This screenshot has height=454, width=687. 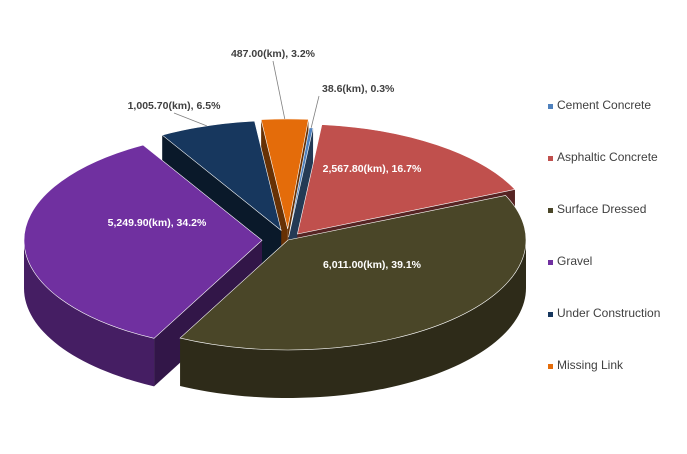 What do you see at coordinates (550, 366) in the screenshot?
I see `legend-swatch-missing-link` at bounding box center [550, 366].